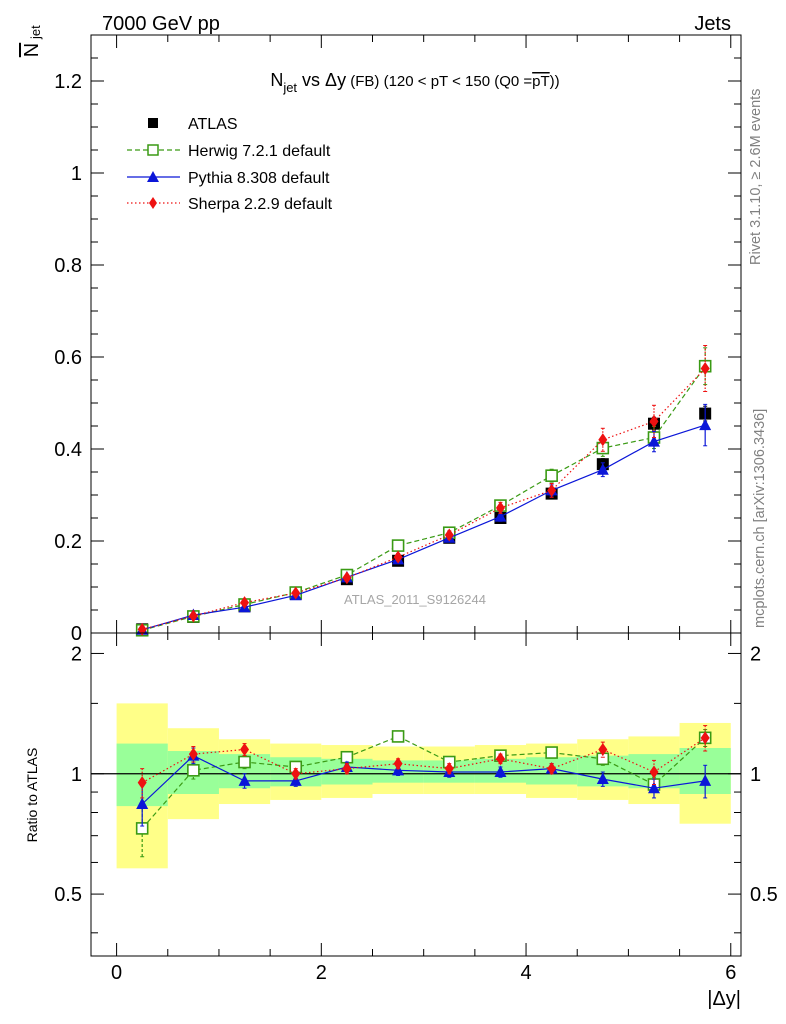 The height and width of the screenshot is (1024, 786). Describe the element at coordinates (755, 654) in the screenshot. I see `ratio-y-tick-label-right: 2` at that location.